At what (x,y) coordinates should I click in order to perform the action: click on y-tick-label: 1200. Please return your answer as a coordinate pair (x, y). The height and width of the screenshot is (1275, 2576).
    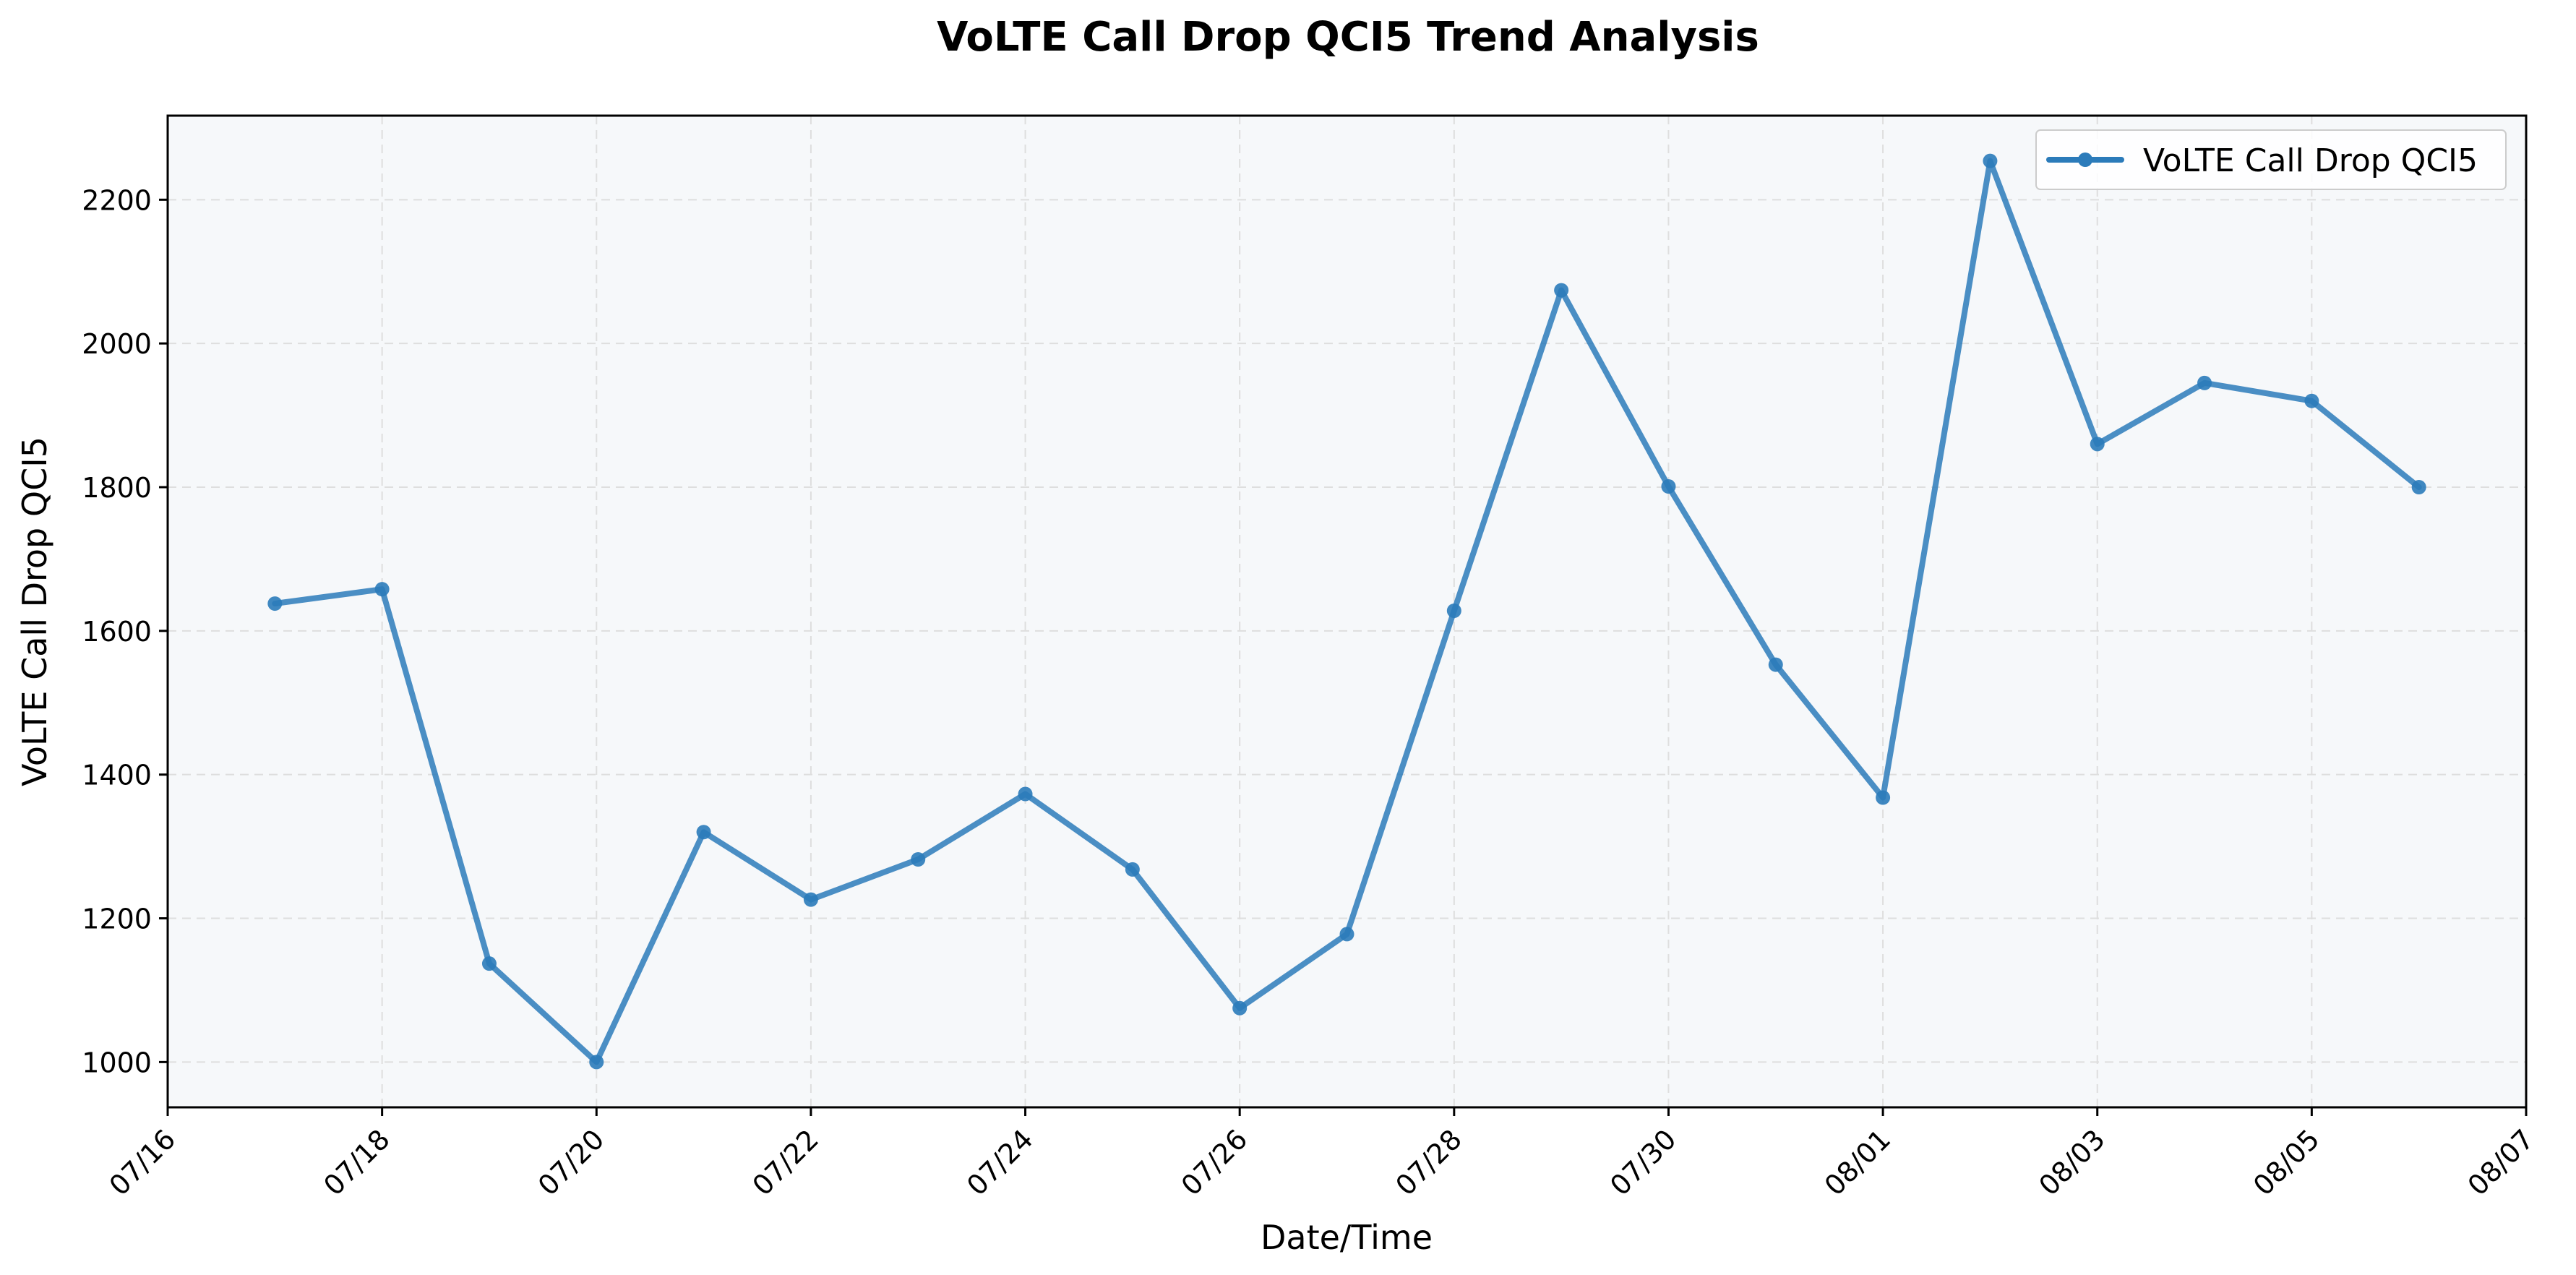
    Looking at the image, I should click on (117, 919).